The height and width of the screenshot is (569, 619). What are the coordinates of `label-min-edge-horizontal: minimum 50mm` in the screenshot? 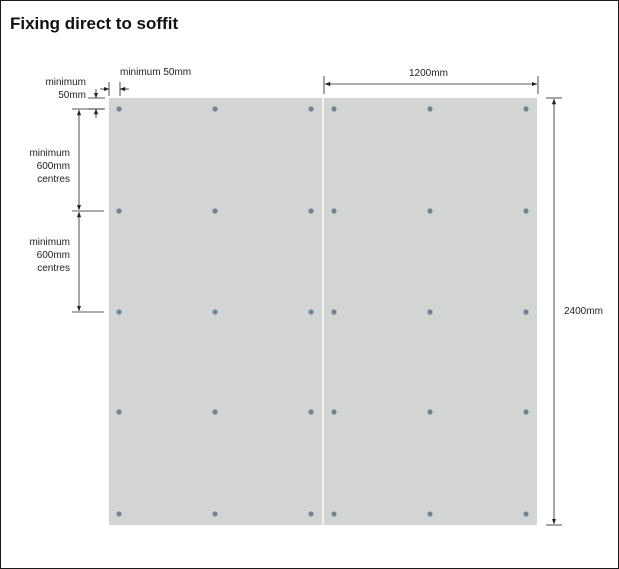 It's located at (156, 72).